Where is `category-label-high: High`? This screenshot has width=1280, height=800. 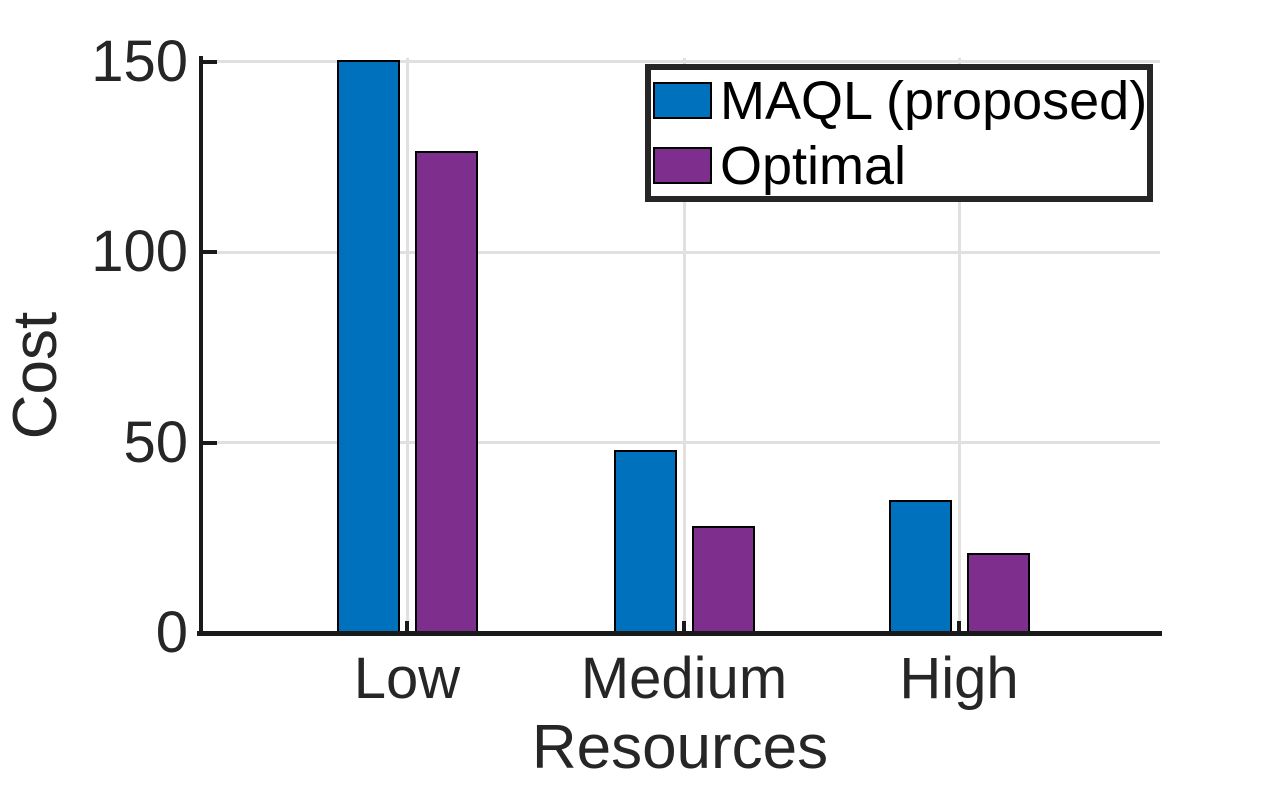
category-label-high: High is located at coordinates (959, 678).